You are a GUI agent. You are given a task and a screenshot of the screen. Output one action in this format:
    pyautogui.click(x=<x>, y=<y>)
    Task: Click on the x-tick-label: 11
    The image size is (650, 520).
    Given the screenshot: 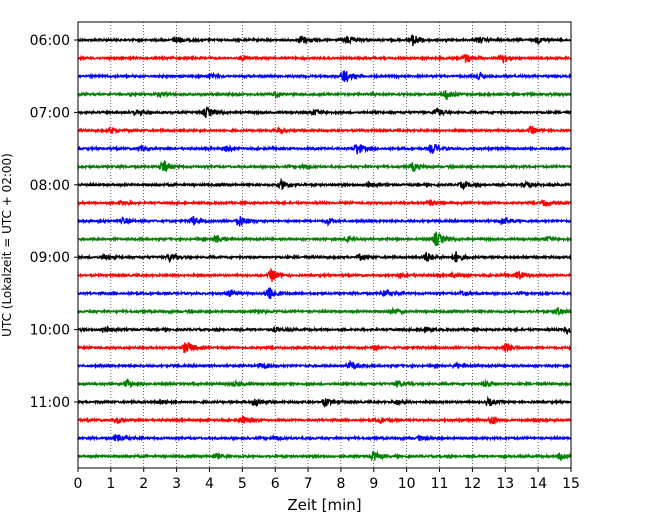 What is the action you would take?
    pyautogui.click(x=440, y=484)
    